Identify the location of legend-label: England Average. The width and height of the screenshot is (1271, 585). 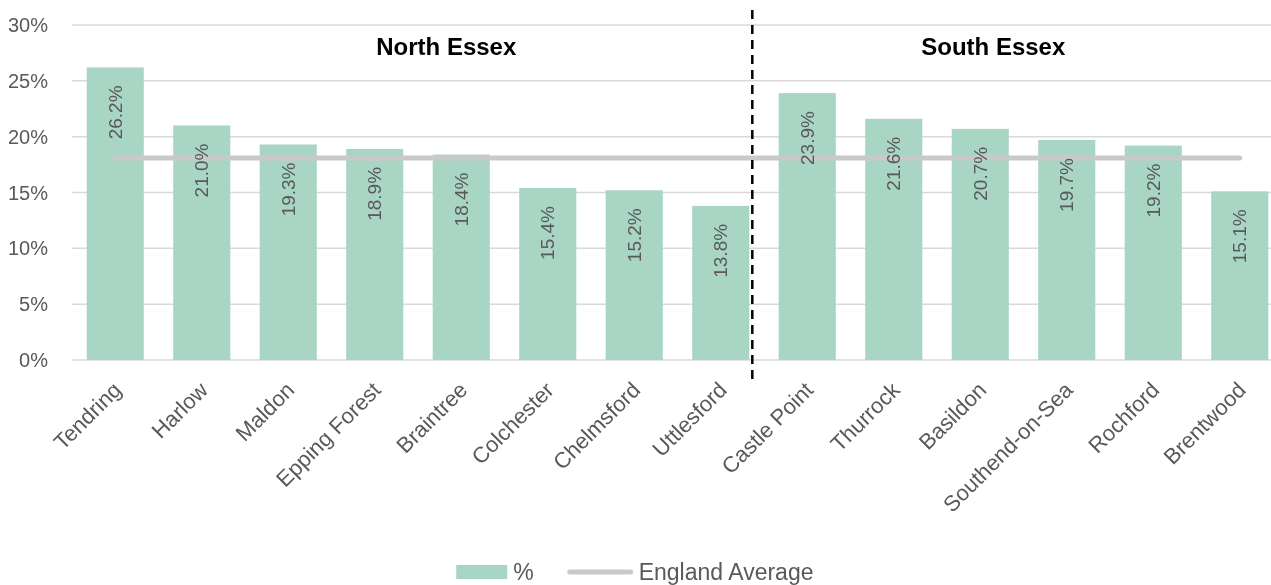
(726, 572).